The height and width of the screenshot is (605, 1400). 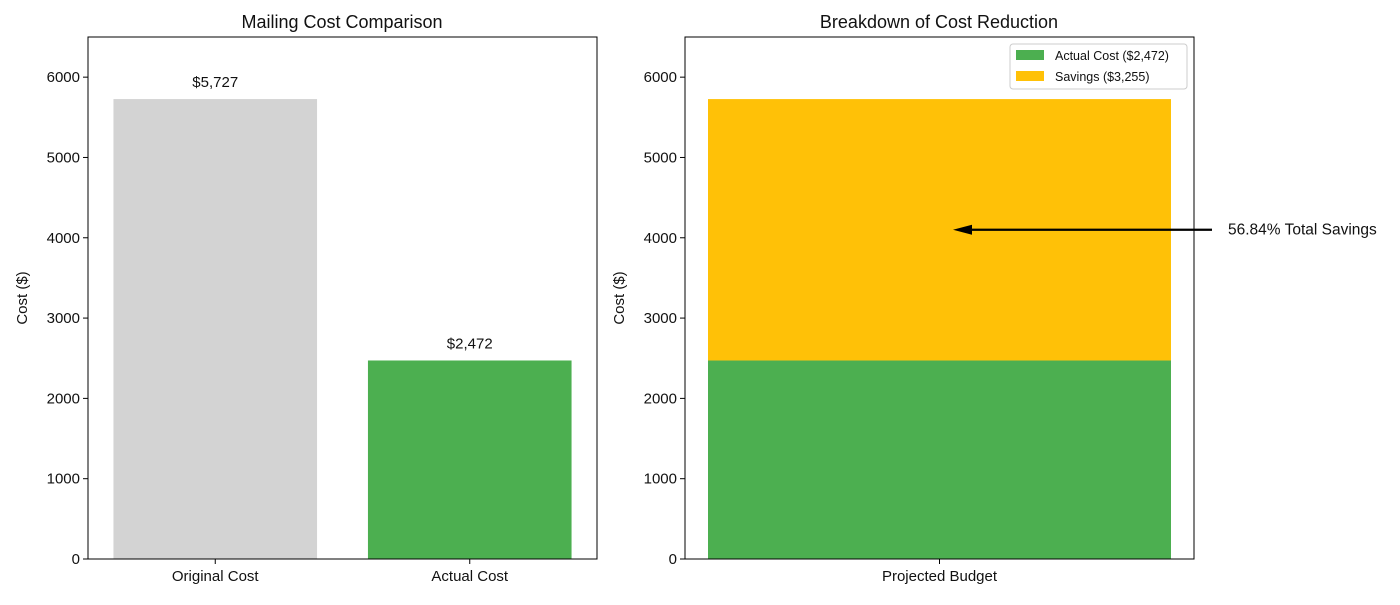 I want to click on data-label: $5,727, so click(x=215, y=82).